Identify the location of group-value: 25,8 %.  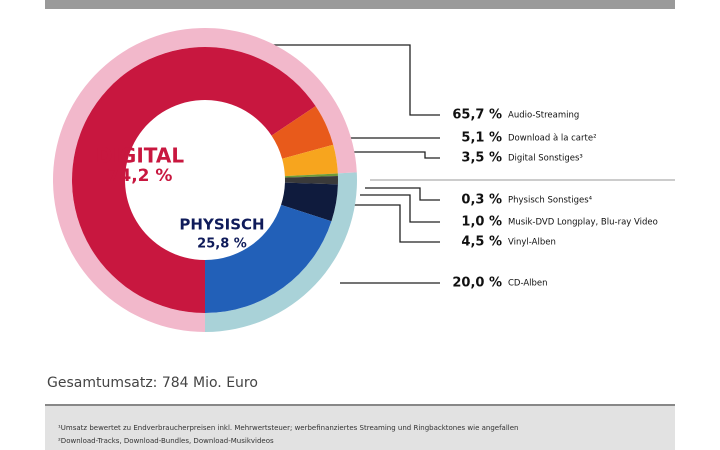
(222, 244).